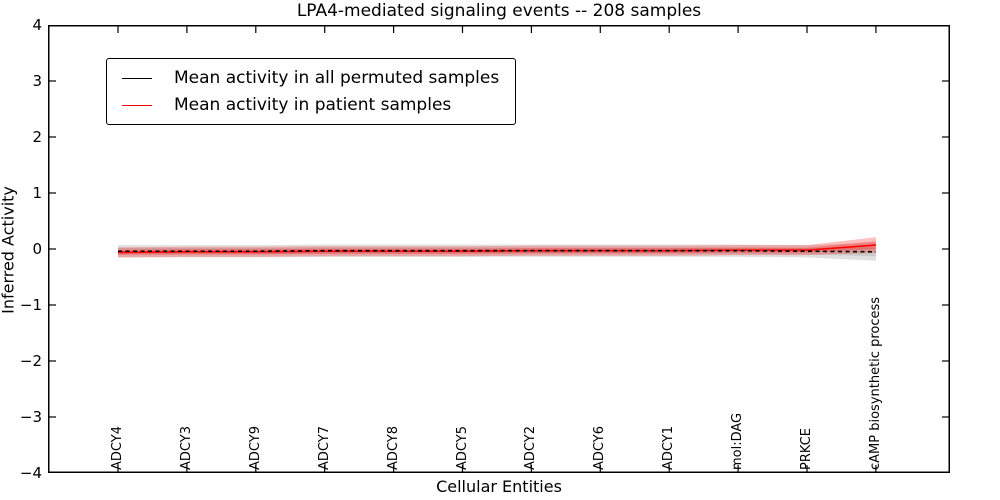 Image resolution: width=1000 pixels, height=500 pixels. I want to click on x-tick-label-8: ADCY1, so click(669, 448).